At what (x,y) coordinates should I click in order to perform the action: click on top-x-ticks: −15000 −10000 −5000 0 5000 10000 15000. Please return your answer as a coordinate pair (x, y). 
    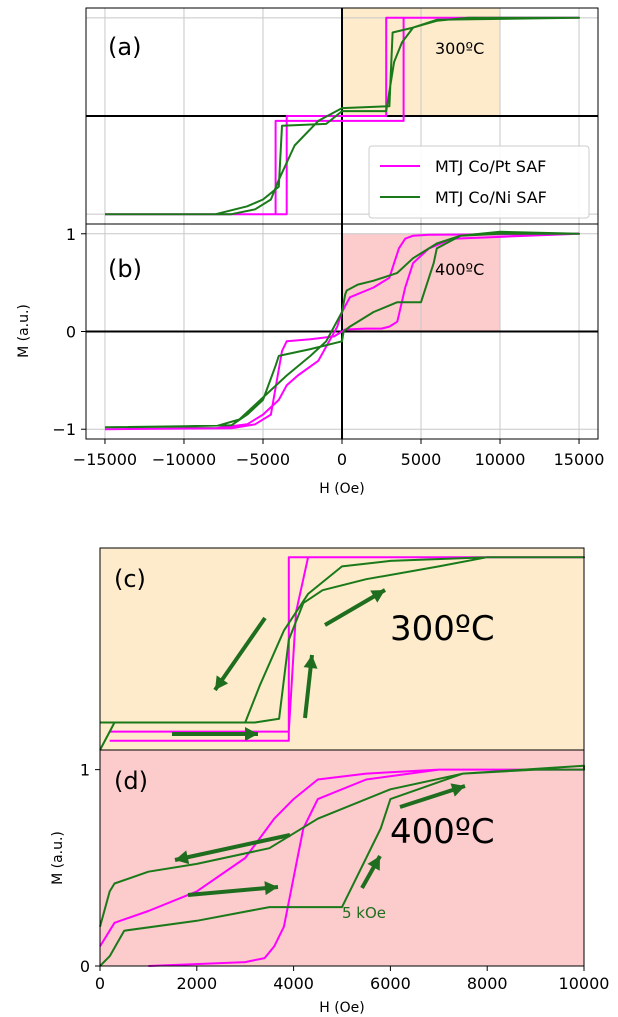
    Looking at the image, I should click on (339, 454).